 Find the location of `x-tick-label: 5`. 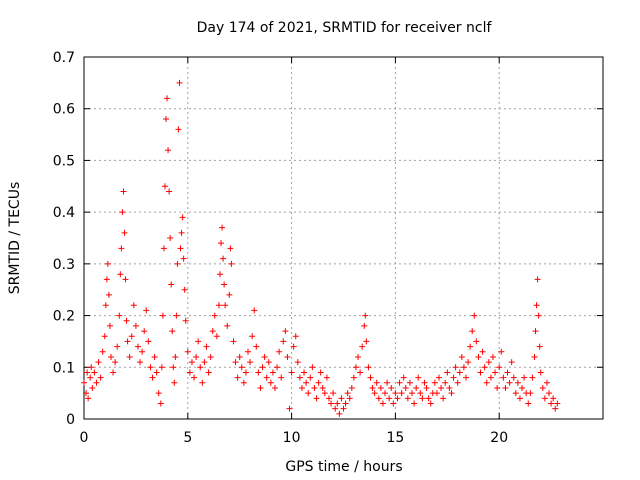

x-tick-label: 5 is located at coordinates (187, 438).